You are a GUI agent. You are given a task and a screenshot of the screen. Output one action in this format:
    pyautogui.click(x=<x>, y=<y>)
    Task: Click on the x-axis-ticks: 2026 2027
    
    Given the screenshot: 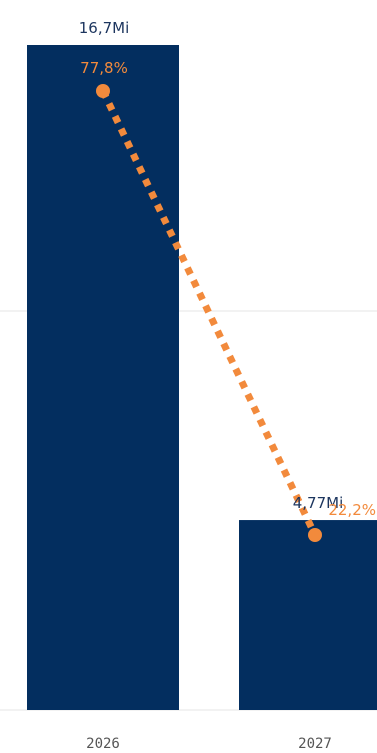 What is the action you would take?
    pyautogui.click(x=209, y=744)
    